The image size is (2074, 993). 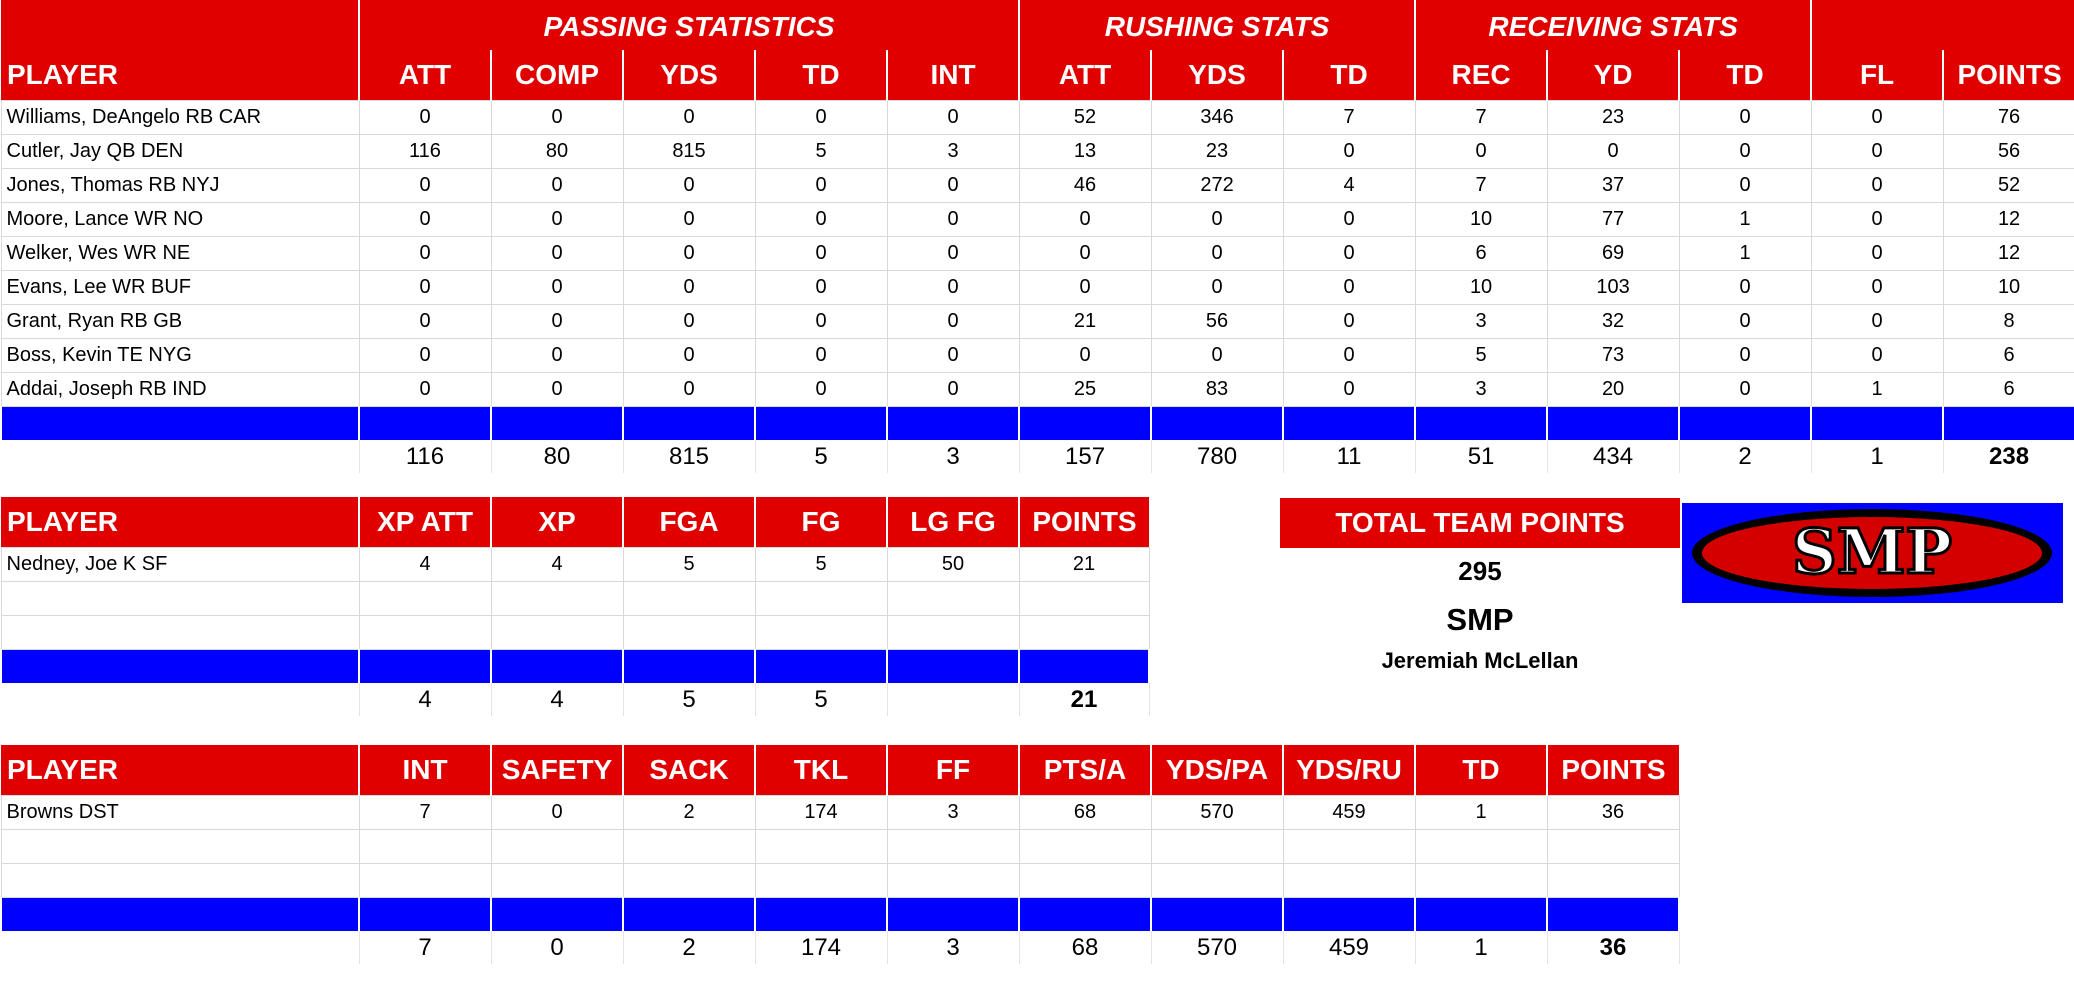 What do you see at coordinates (2008, 117) in the screenshot?
I see `stat-cell-points: 76` at bounding box center [2008, 117].